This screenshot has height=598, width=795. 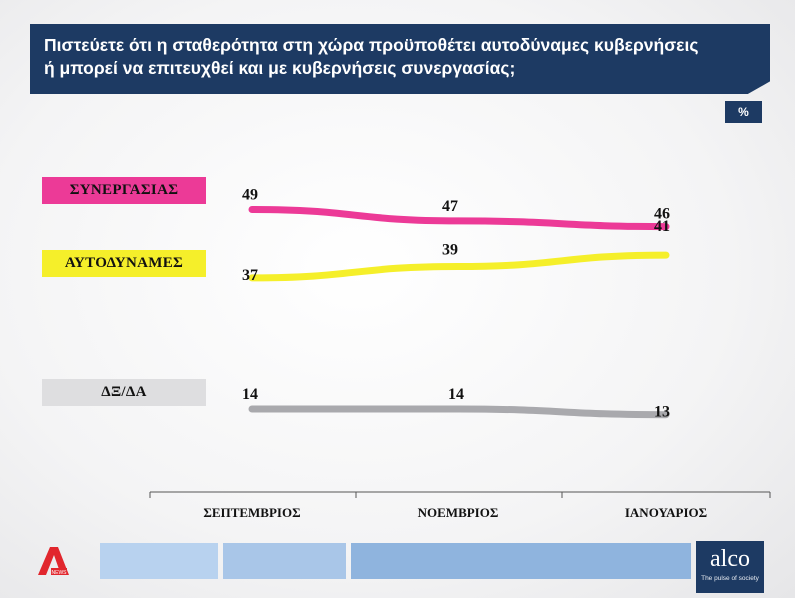 I want to click on alco-logo: alco The pulse of society, so click(x=730, y=567).